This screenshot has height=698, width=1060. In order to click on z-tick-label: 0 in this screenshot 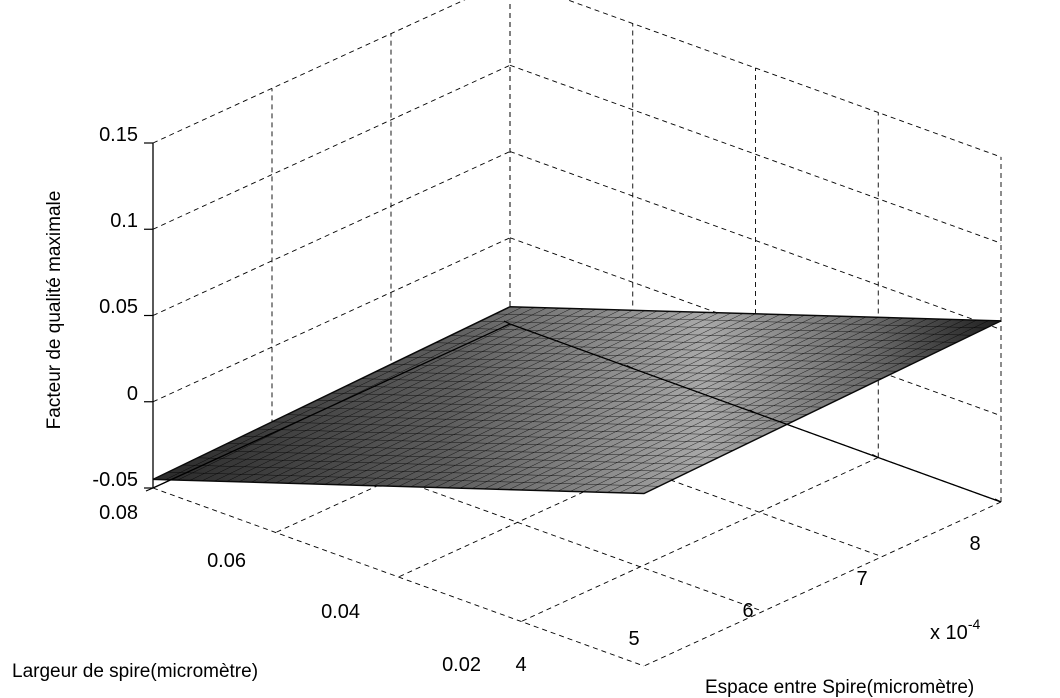, I will do `click(132, 394)`.